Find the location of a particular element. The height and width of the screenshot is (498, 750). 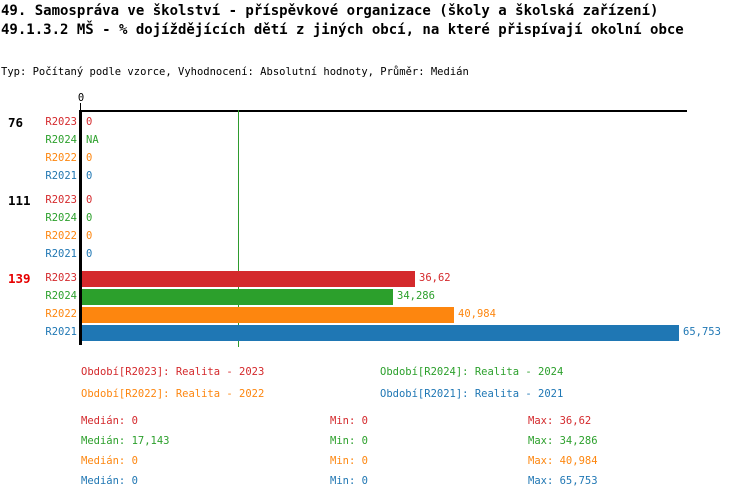

bar-value-label: 36,62 is located at coordinates (435, 278).